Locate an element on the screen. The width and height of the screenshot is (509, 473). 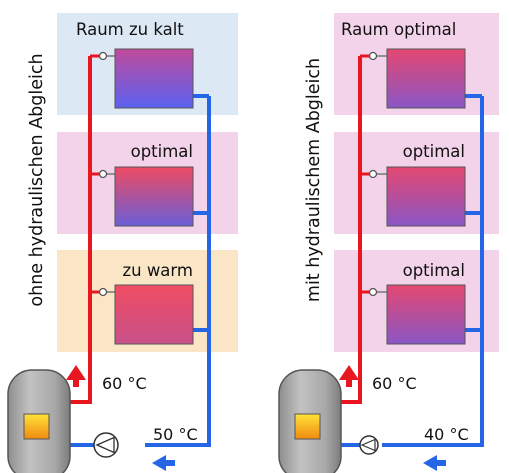
side-label-without-balancing: ohne hydraulischen Abgleich is located at coordinates (37, 179).